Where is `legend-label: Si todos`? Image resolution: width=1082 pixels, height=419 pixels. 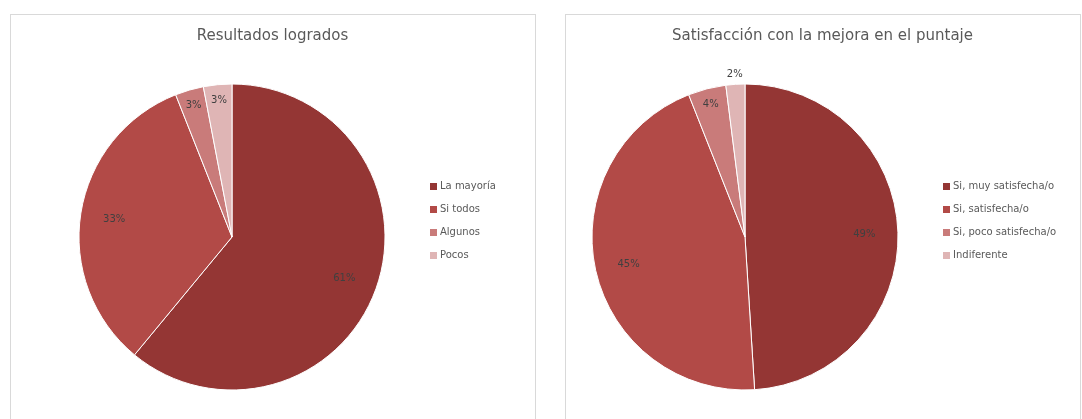
legend-label: Si todos is located at coordinates (460, 208).